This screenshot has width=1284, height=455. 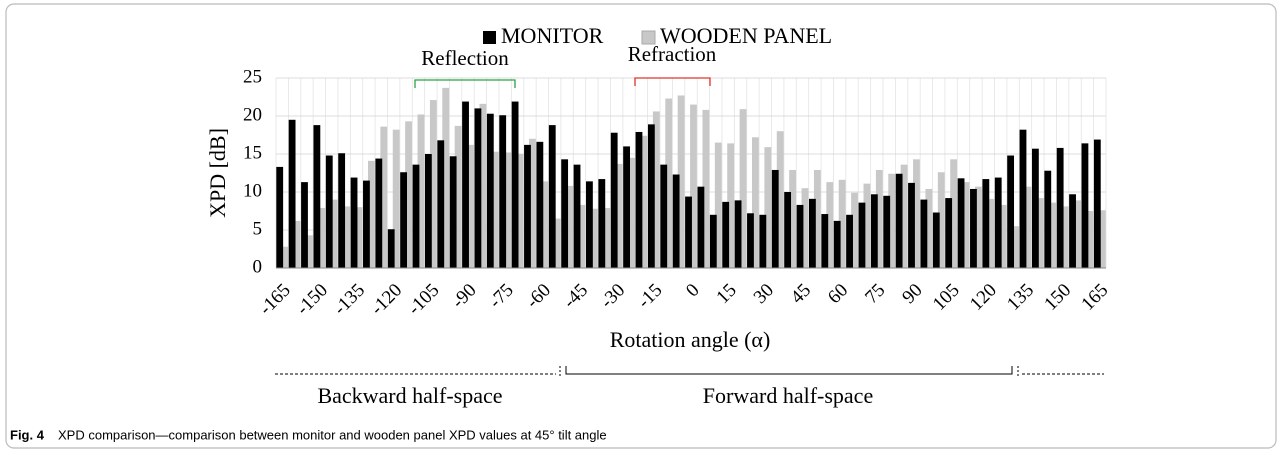 What do you see at coordinates (217, 173) in the screenshot?
I see `y-axis-label: XPD [dB]` at bounding box center [217, 173].